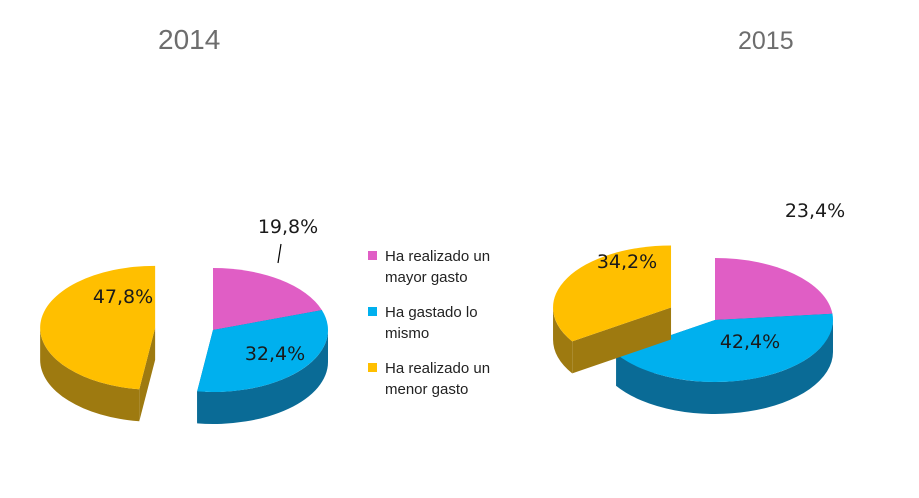 This screenshot has height=498, width=919. Describe the element at coordinates (612, 293) in the screenshot. I see `slice-top-2015-menor` at that location.